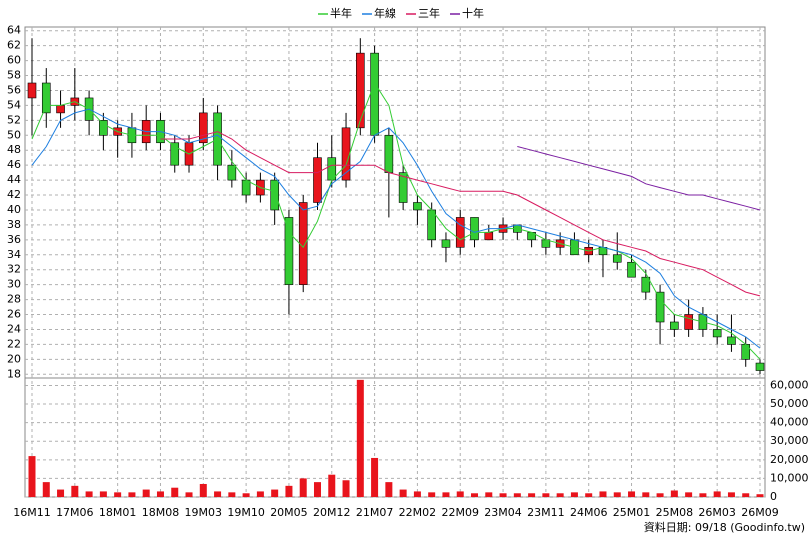  I want to click on x-tick-label: 25M01, so click(632, 512).